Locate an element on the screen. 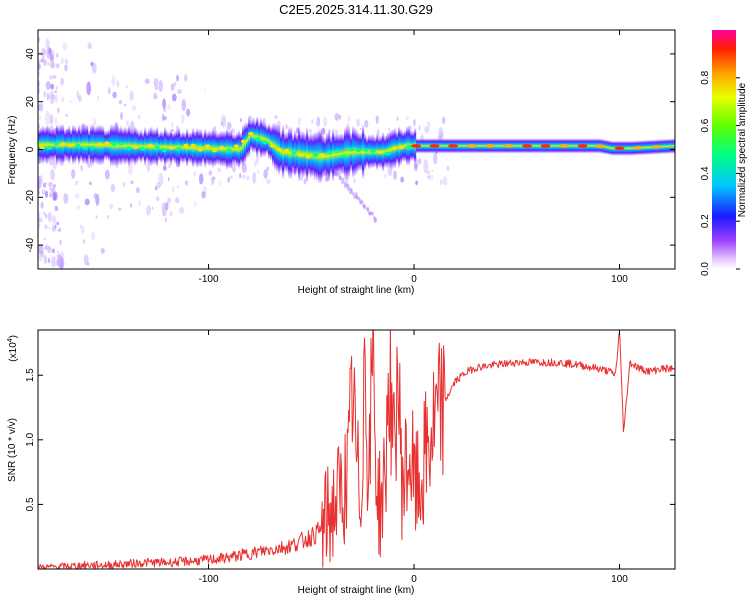 The height and width of the screenshot is (600, 750). snr-y-tick-label: 1.0 is located at coordinates (30, 439).